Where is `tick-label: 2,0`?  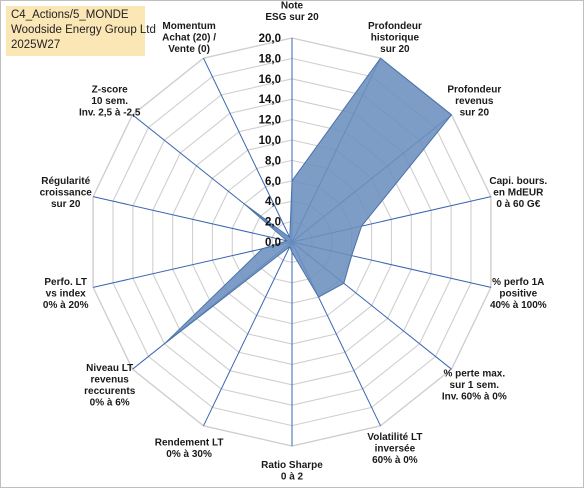 tick-label: 2,0 is located at coordinates (273, 223).